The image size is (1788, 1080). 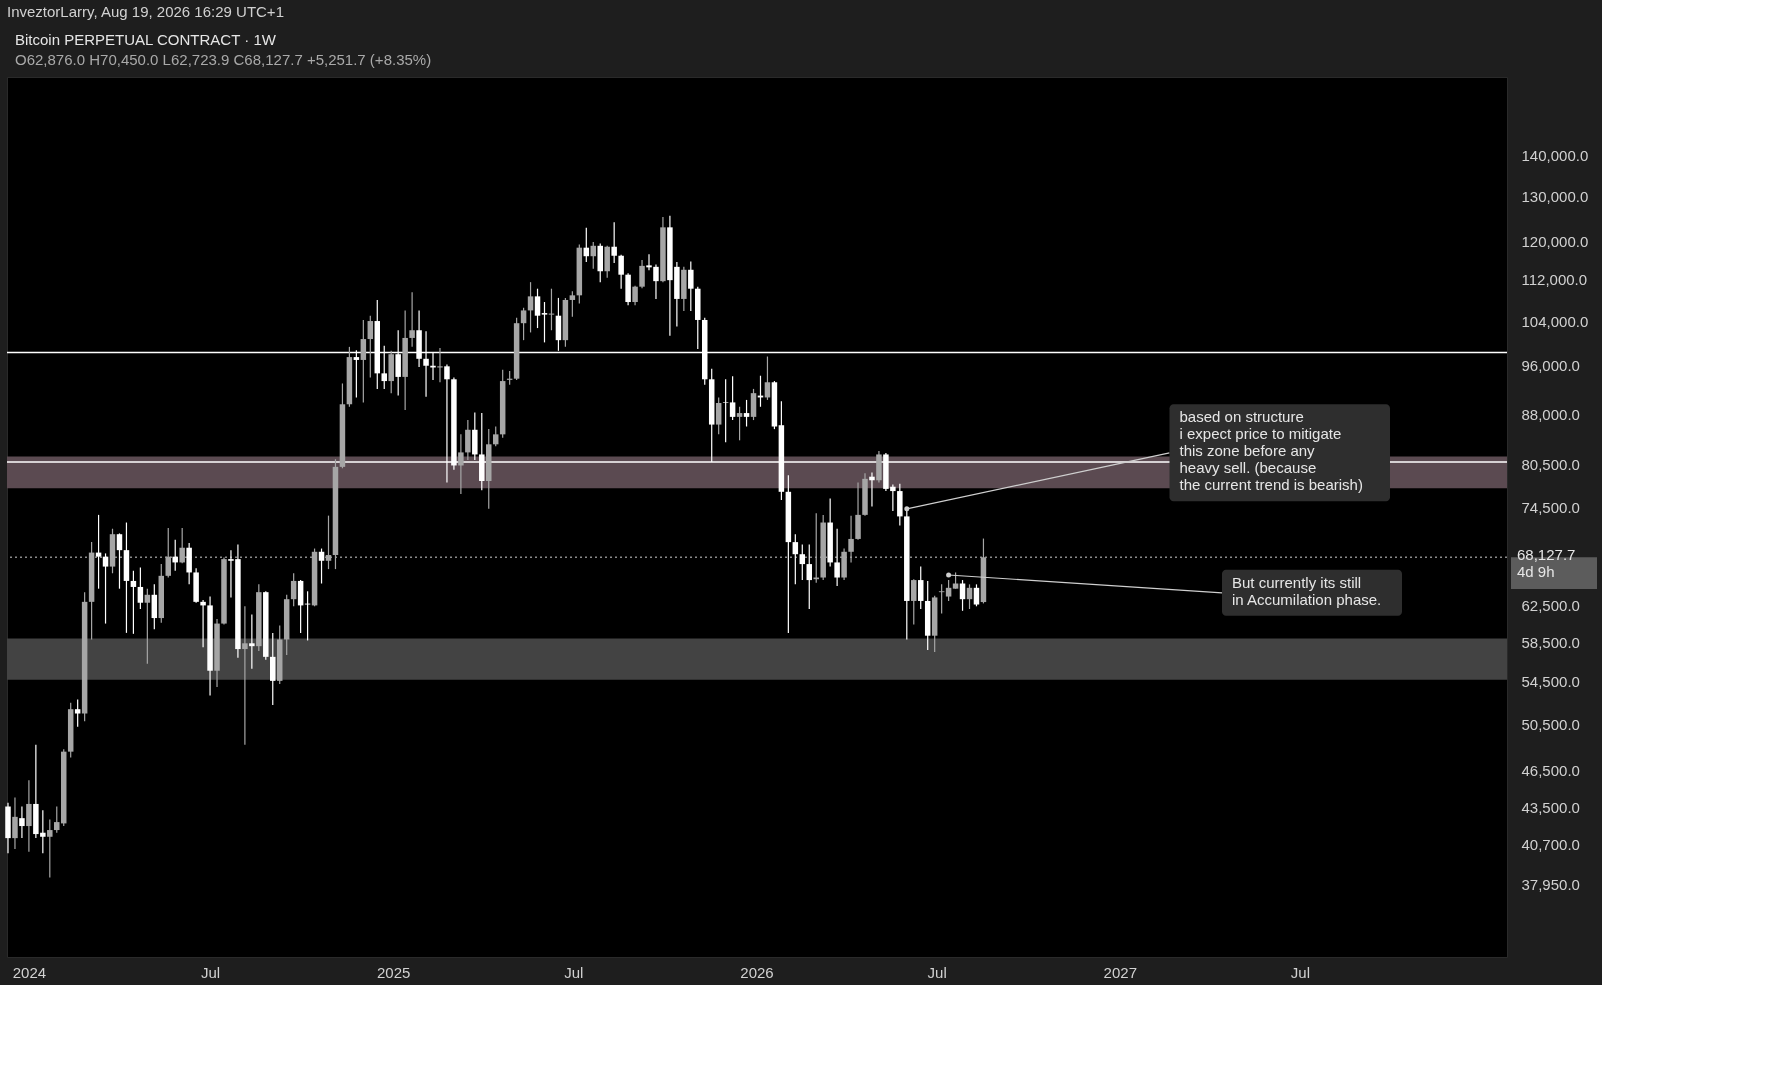 I want to click on chart-title: Bitcoin PERPETUAL CONTRACT · 1W, so click(x=146, y=39).